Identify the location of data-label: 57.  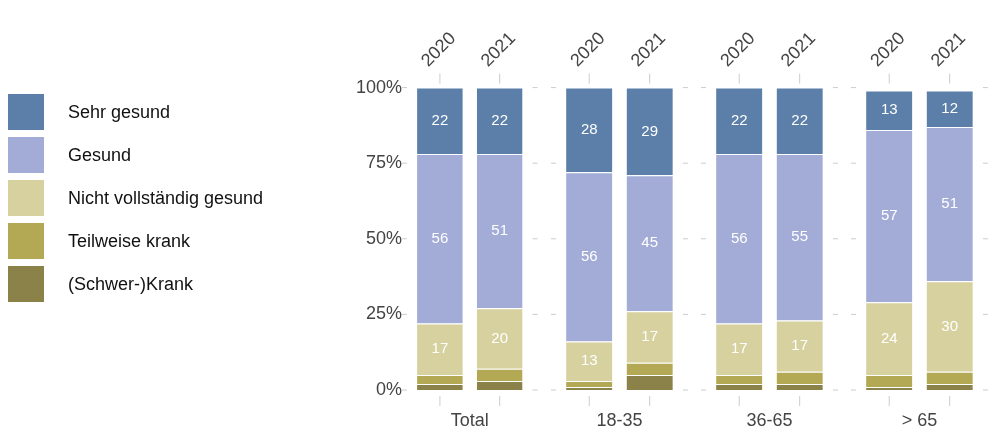
(889, 215).